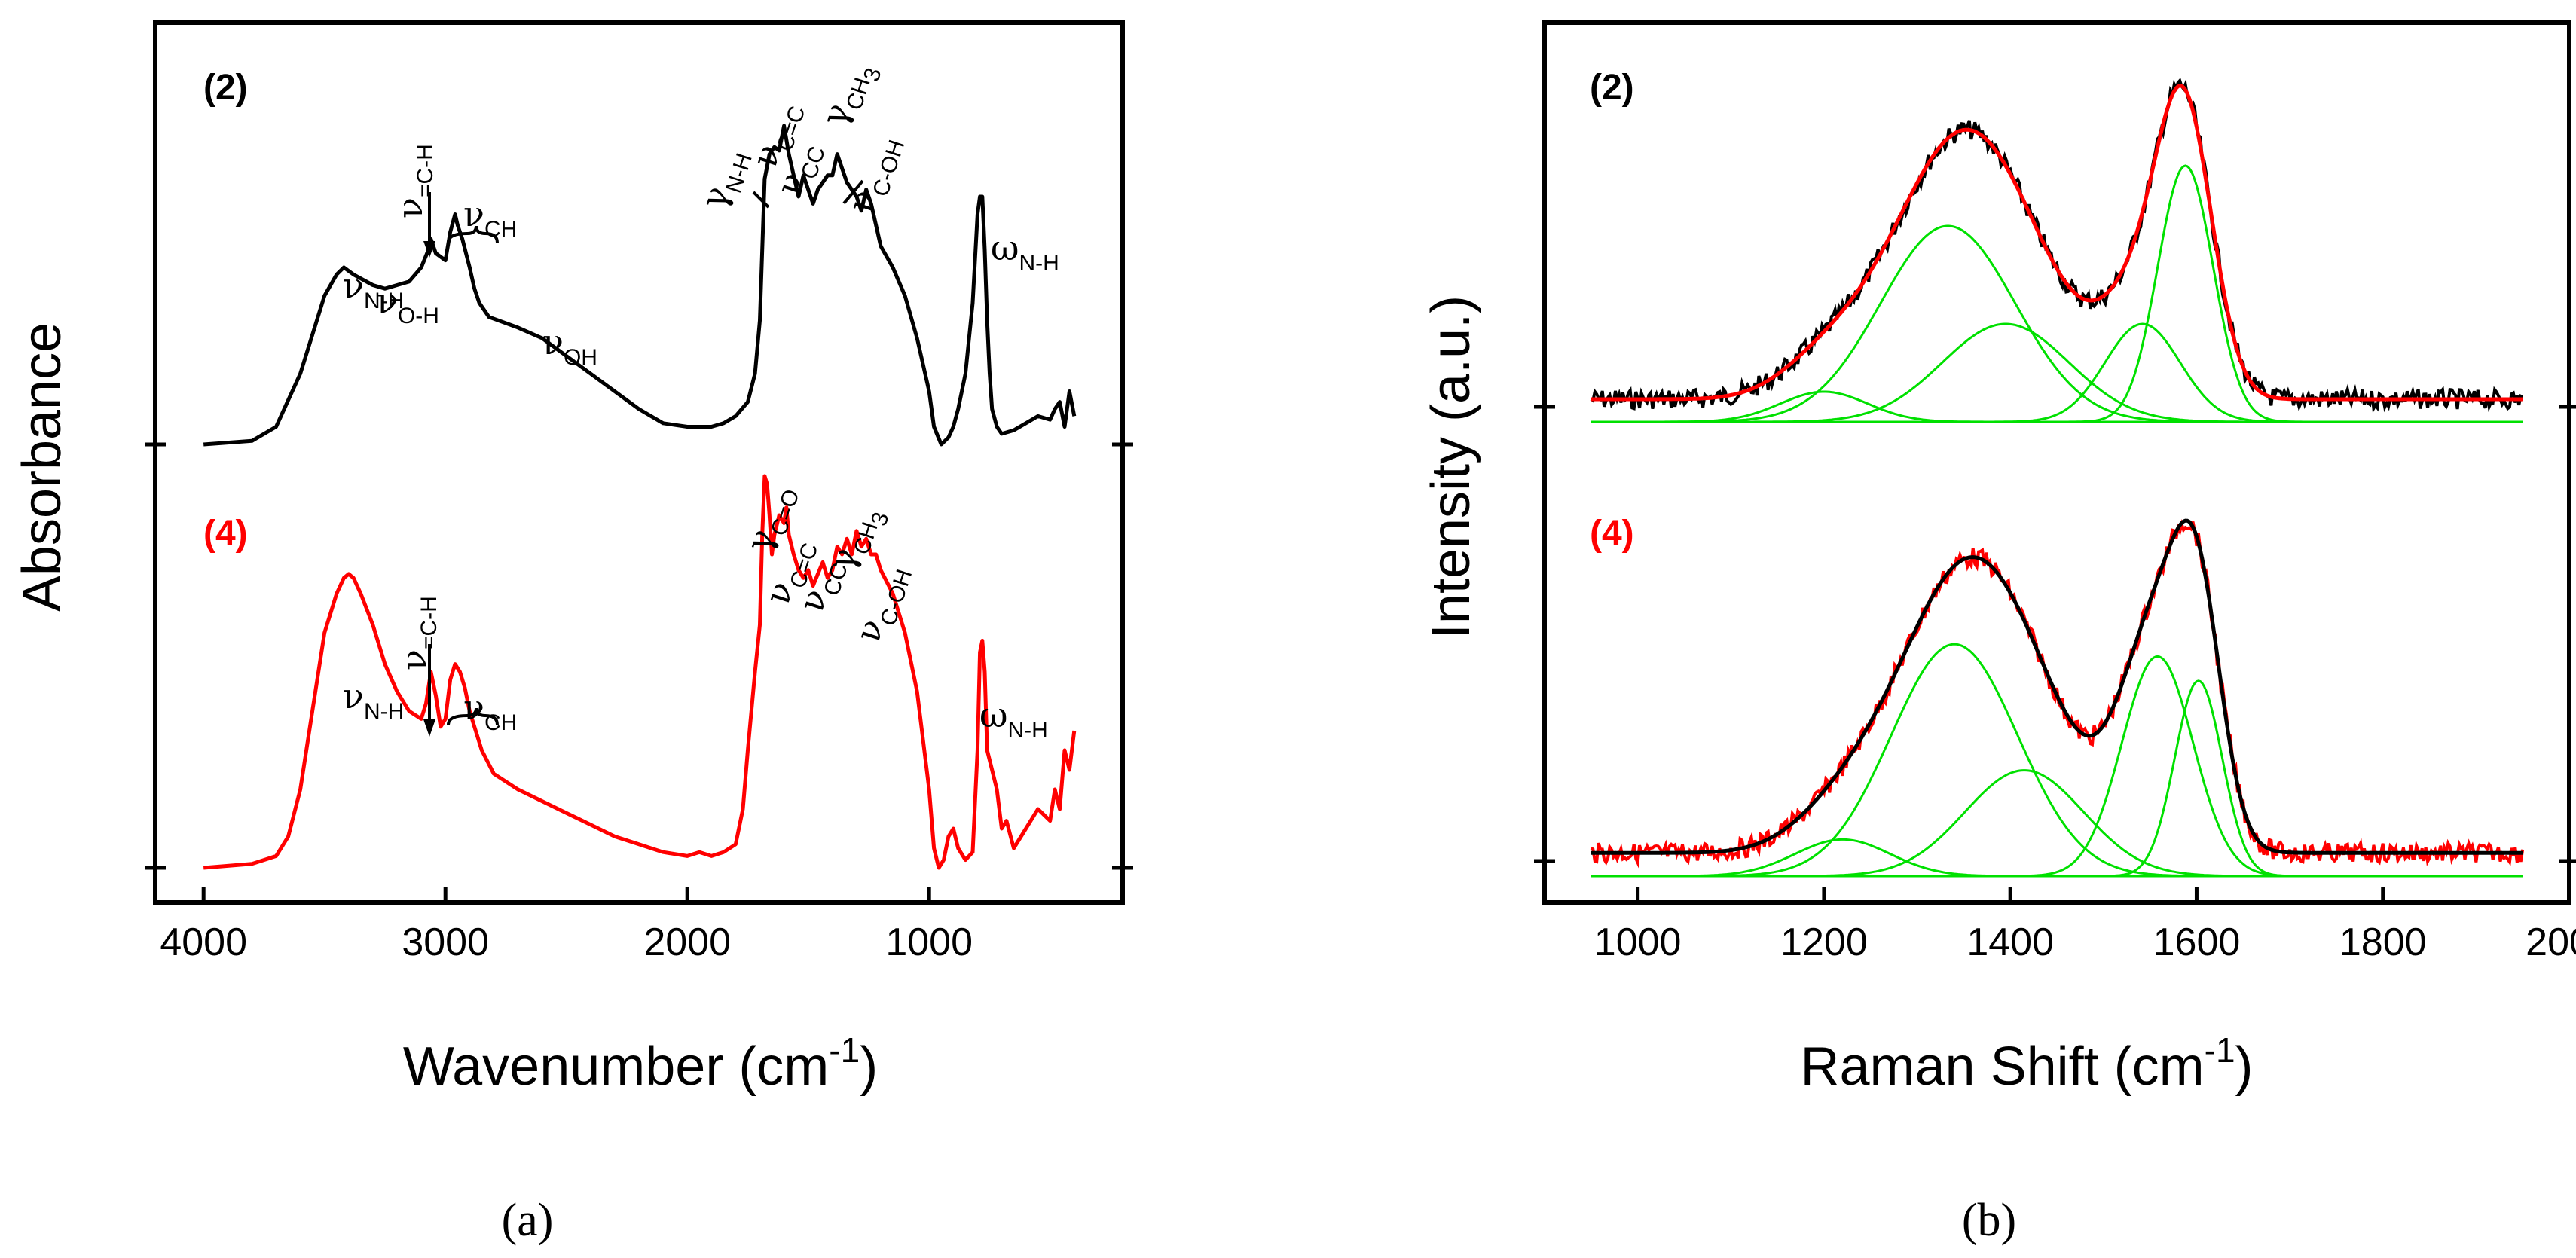 The width and height of the screenshot is (2576, 1258). What do you see at coordinates (874, 174) in the screenshot?
I see `panel-a-band-annotation: νC-OH` at bounding box center [874, 174].